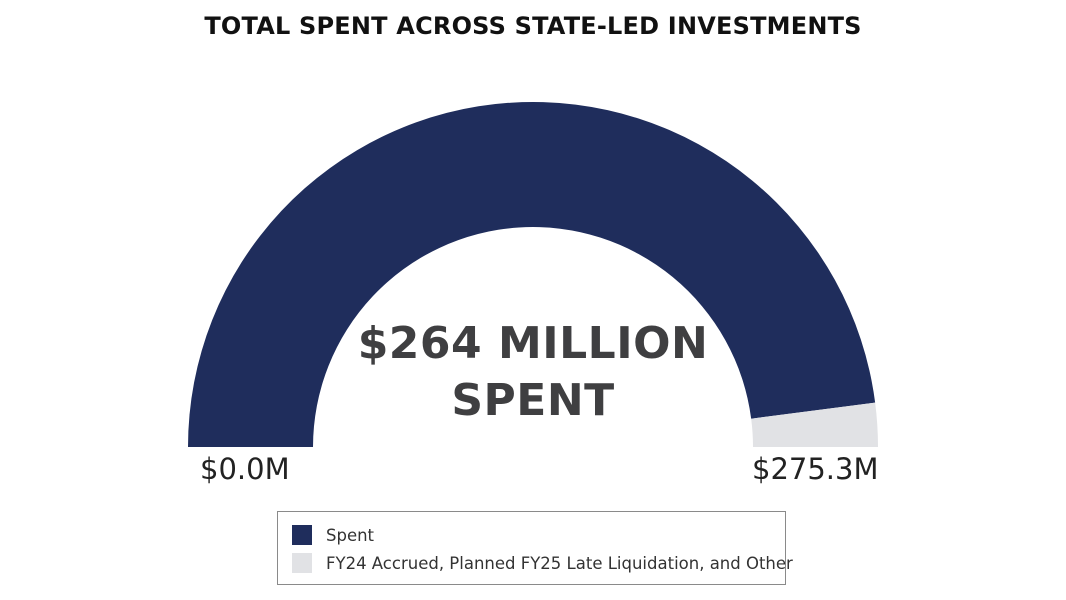  Describe the element at coordinates (533, 400) in the screenshot. I see `center-caption-label: SPENT` at that location.